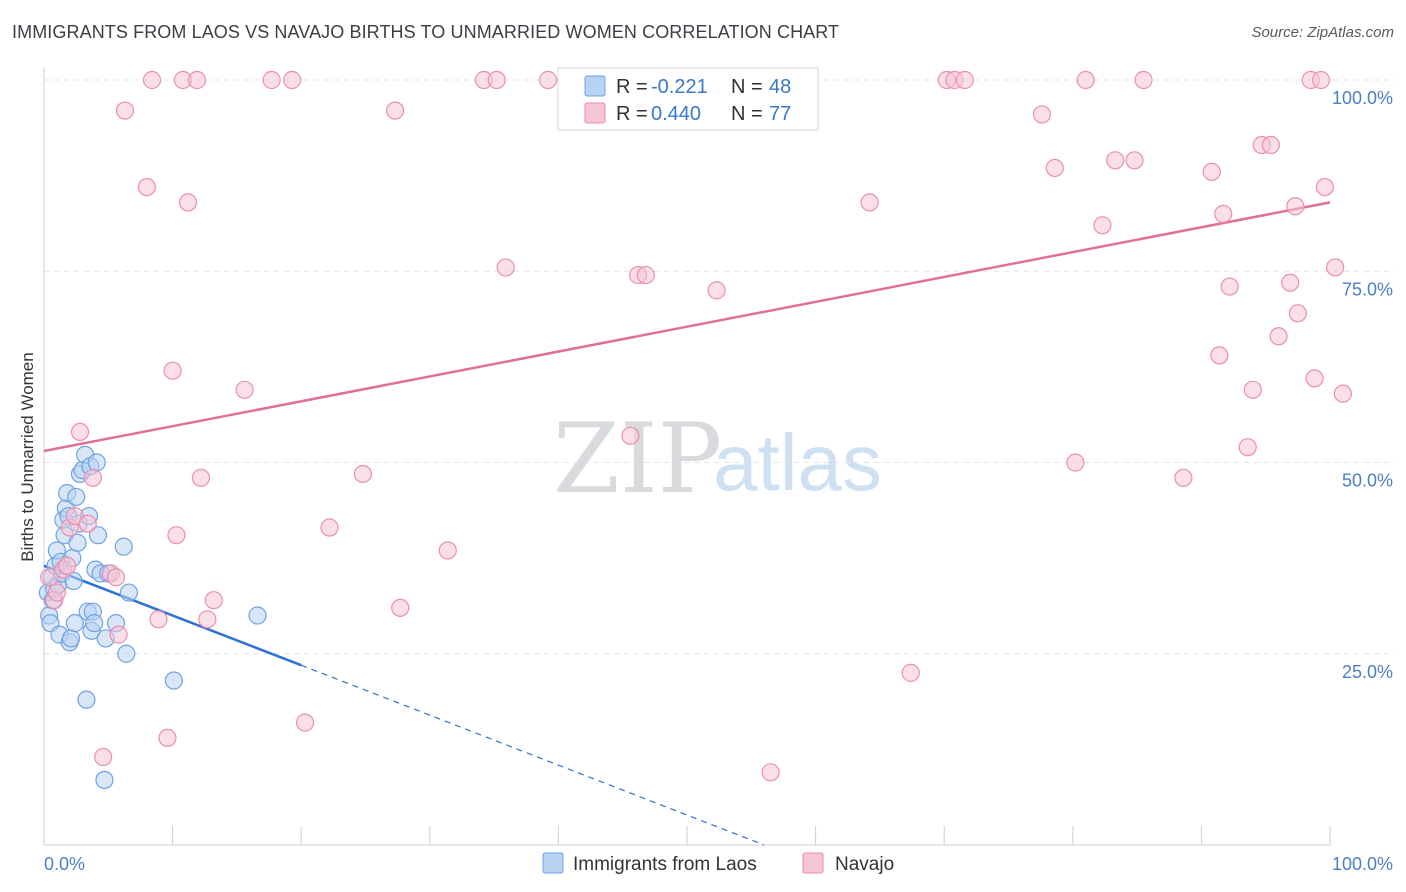 This screenshot has height=892, width=1406. Describe the element at coordinates (665, 864) in the screenshot. I see `series-legend-label-laos: Immigrants from Laos` at that location.